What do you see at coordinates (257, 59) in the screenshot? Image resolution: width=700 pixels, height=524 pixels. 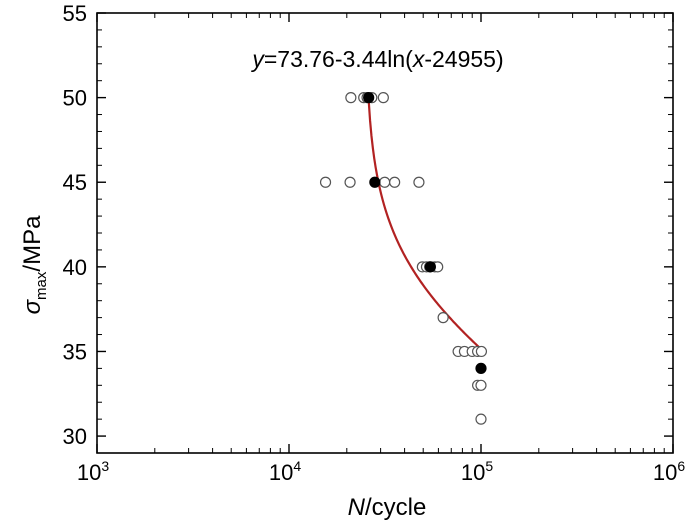 I see `eq-y-var: y` at bounding box center [257, 59].